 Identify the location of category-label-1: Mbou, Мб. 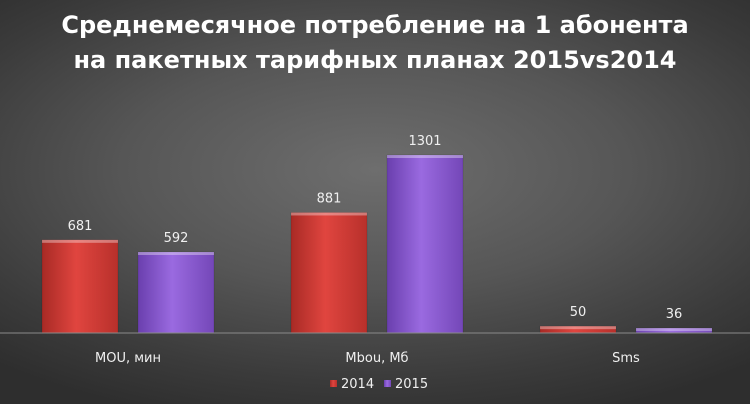
(376, 358).